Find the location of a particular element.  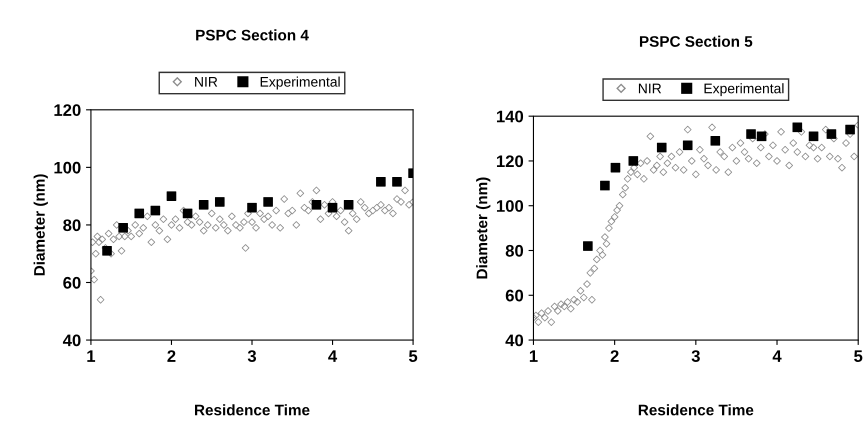

chart-title: PSPC Section 5 is located at coordinates (696, 41).